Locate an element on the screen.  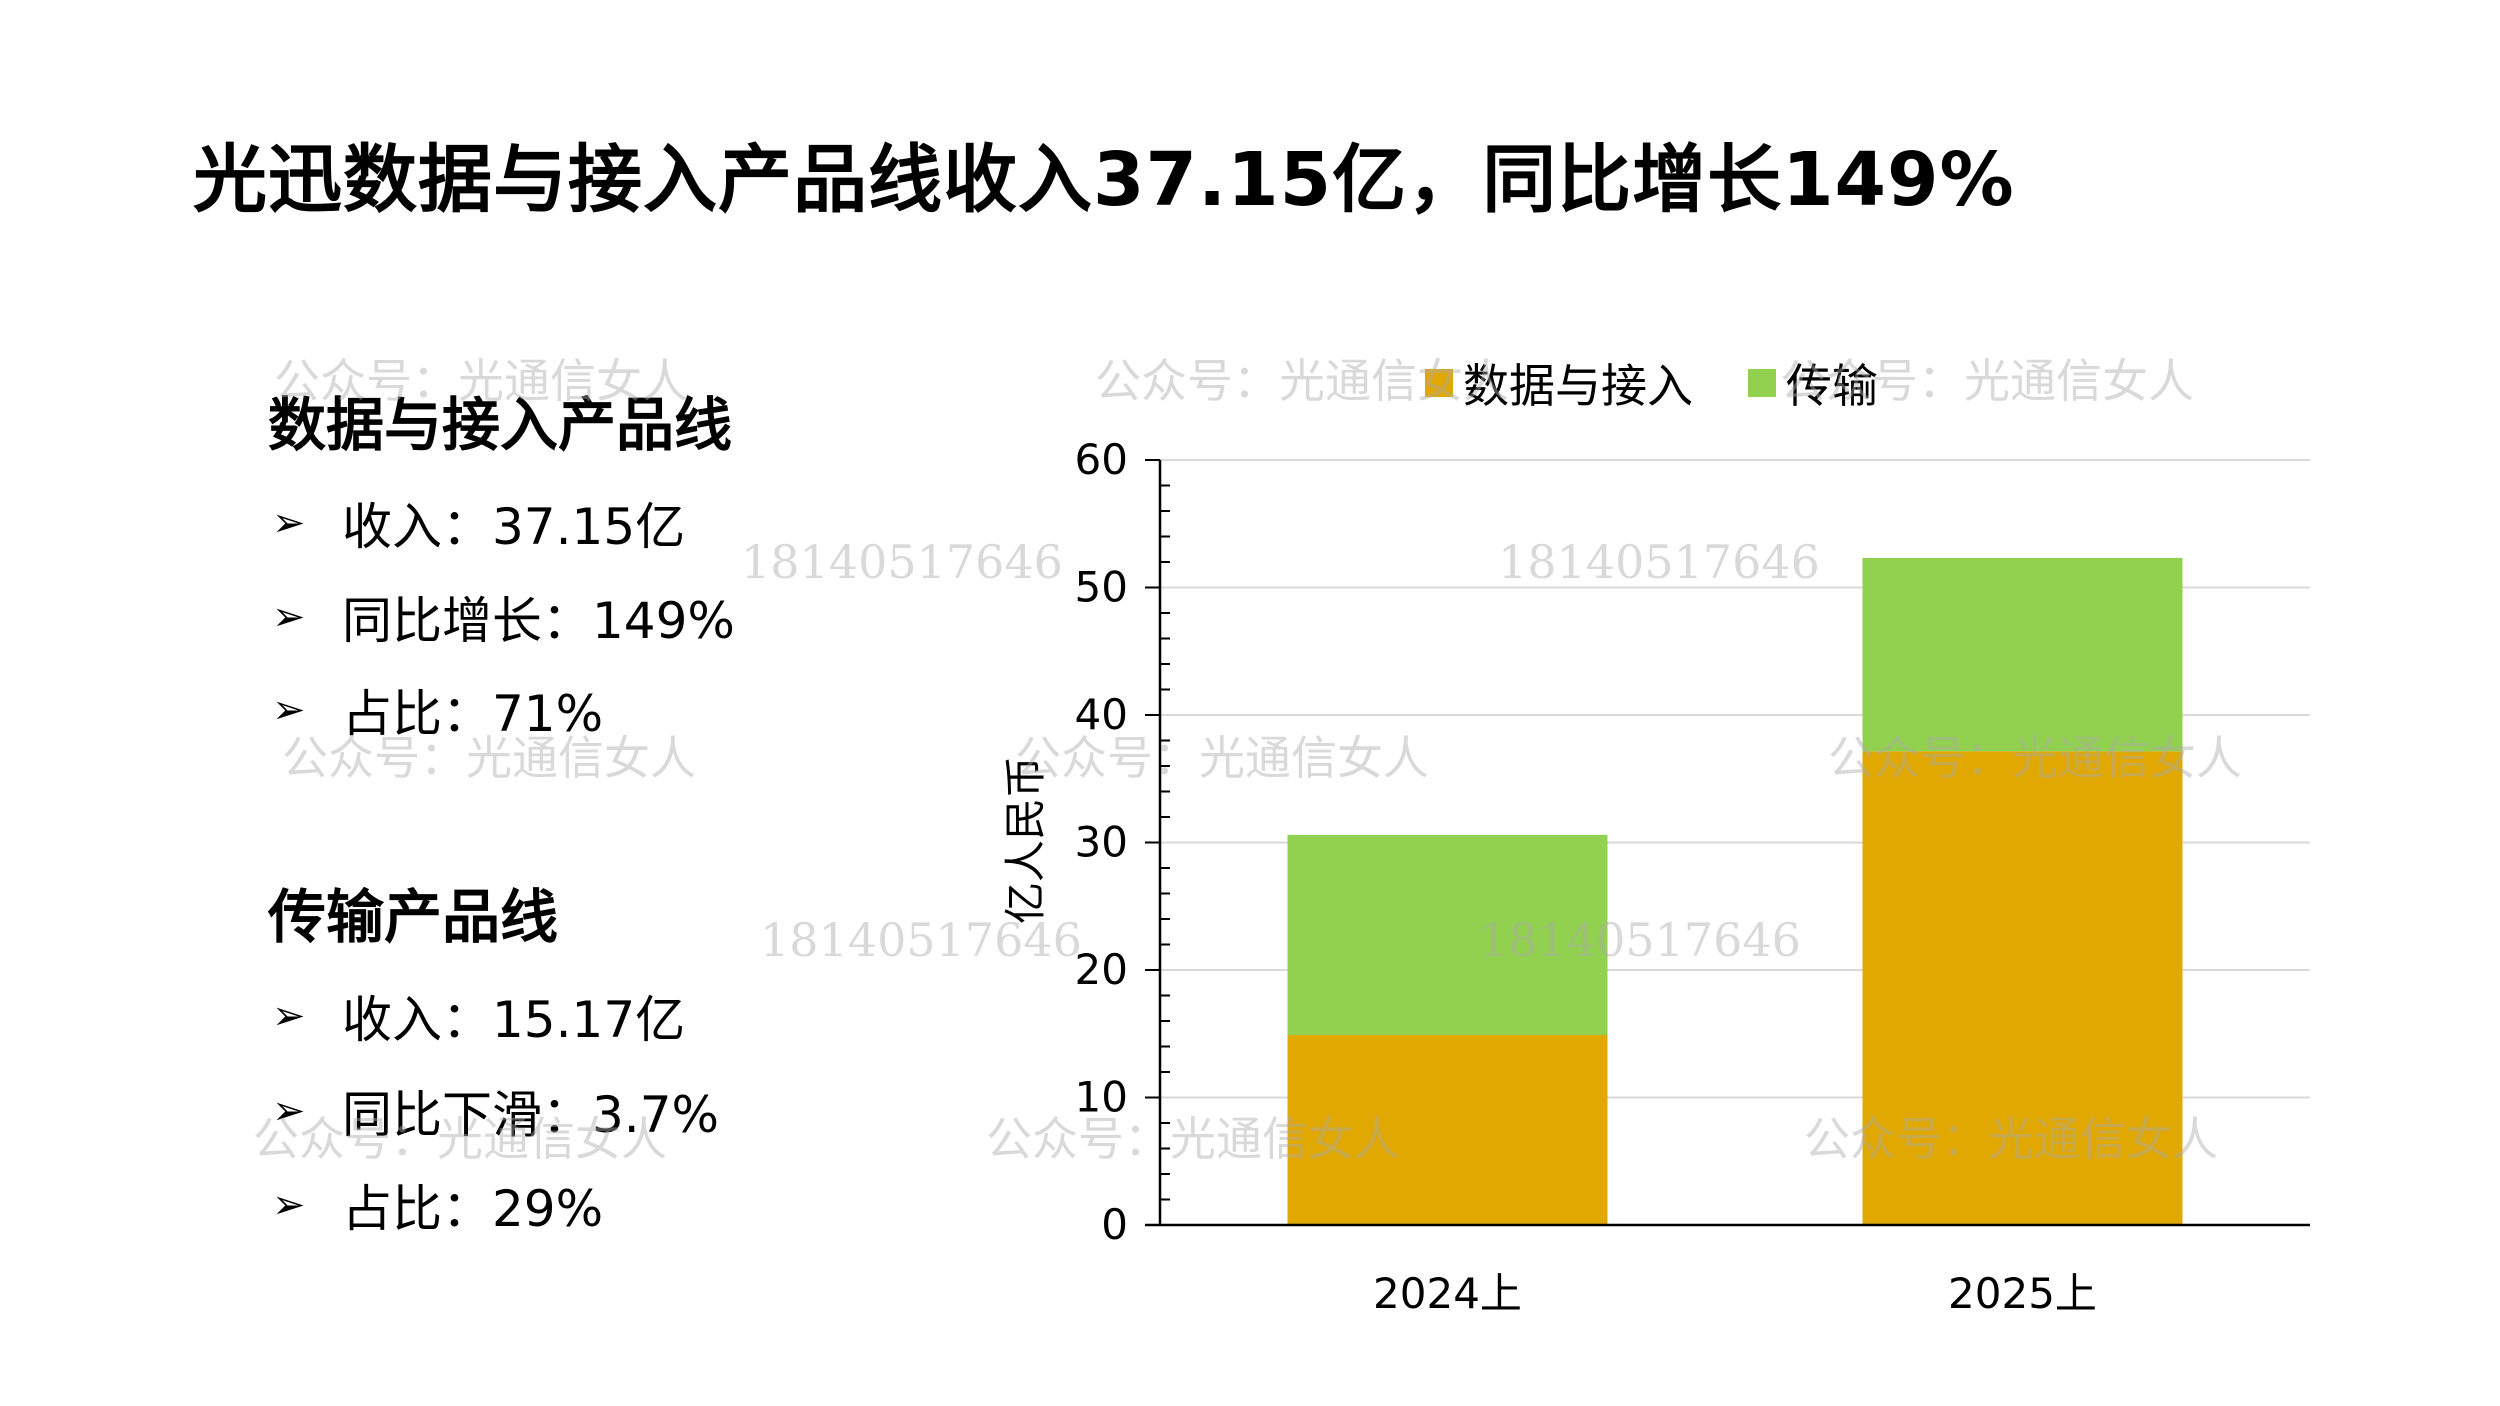
y-tick-label: 40 is located at coordinates (1101, 714).